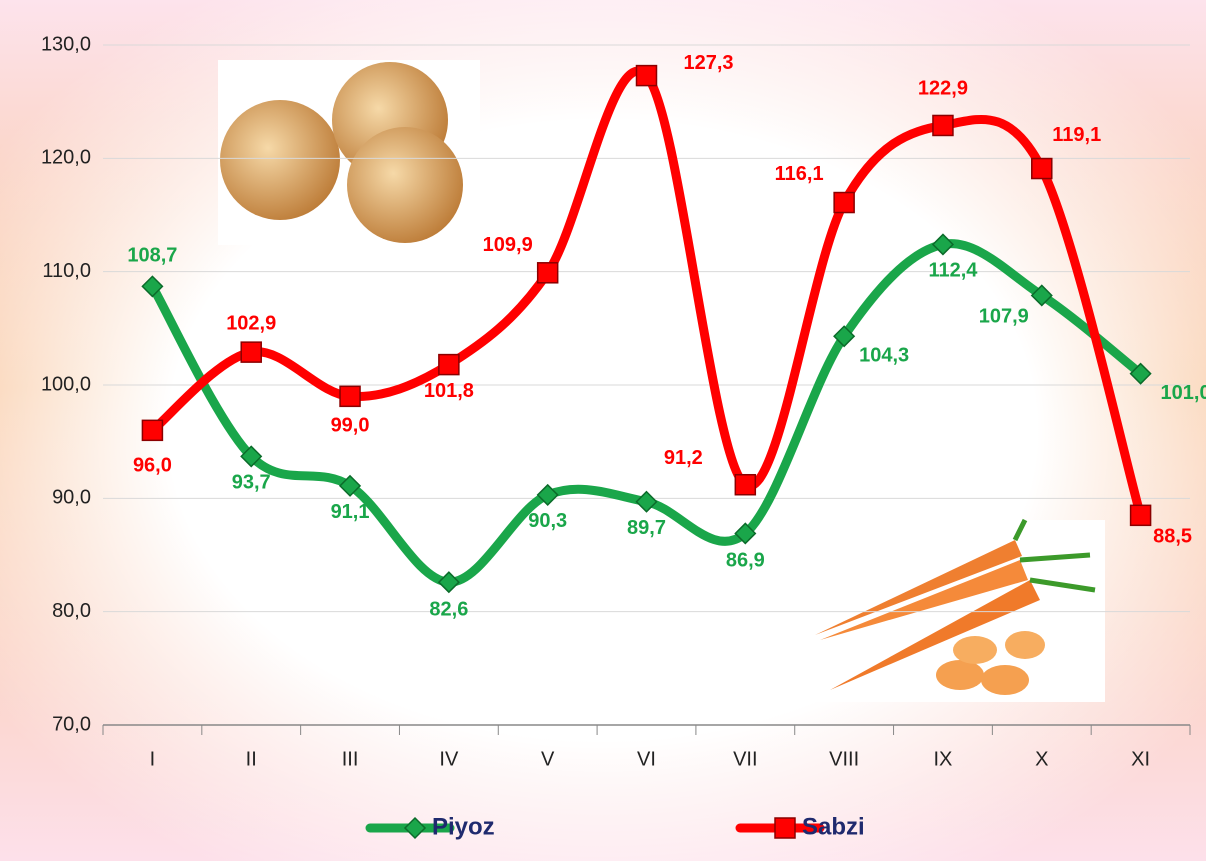 This screenshot has width=1206, height=861. What do you see at coordinates (943, 89) in the screenshot?
I see `data-label: 122,9` at bounding box center [943, 89].